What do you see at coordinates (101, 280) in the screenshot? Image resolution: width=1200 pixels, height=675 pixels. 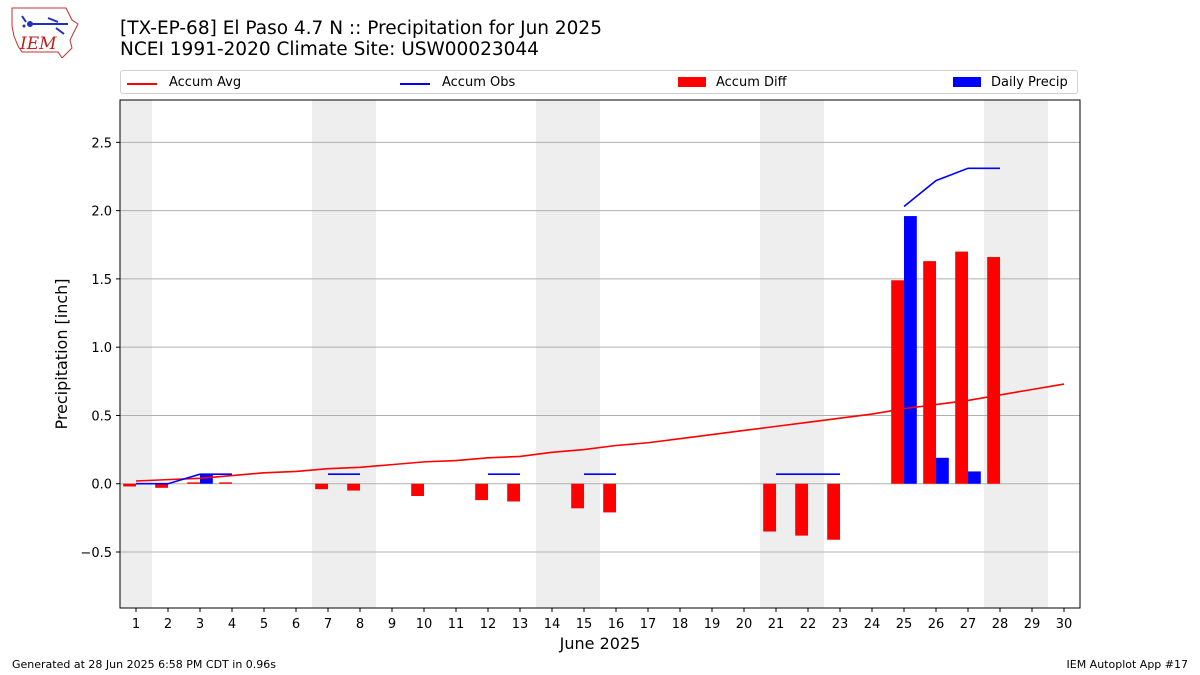 I see `y-tick-label: 1.5` at bounding box center [101, 280].